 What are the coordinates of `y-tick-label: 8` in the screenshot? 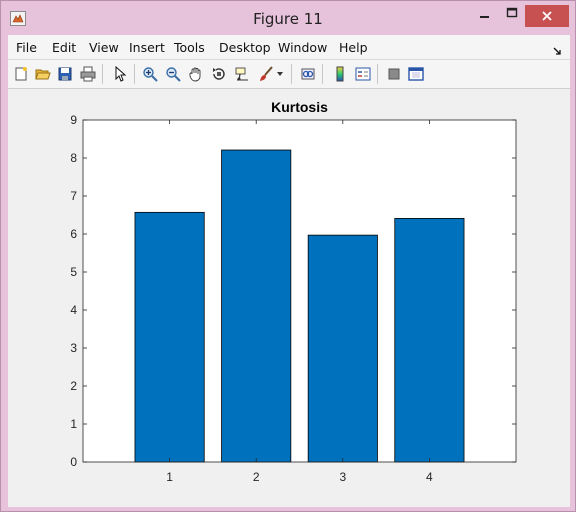 It's located at (73, 158).